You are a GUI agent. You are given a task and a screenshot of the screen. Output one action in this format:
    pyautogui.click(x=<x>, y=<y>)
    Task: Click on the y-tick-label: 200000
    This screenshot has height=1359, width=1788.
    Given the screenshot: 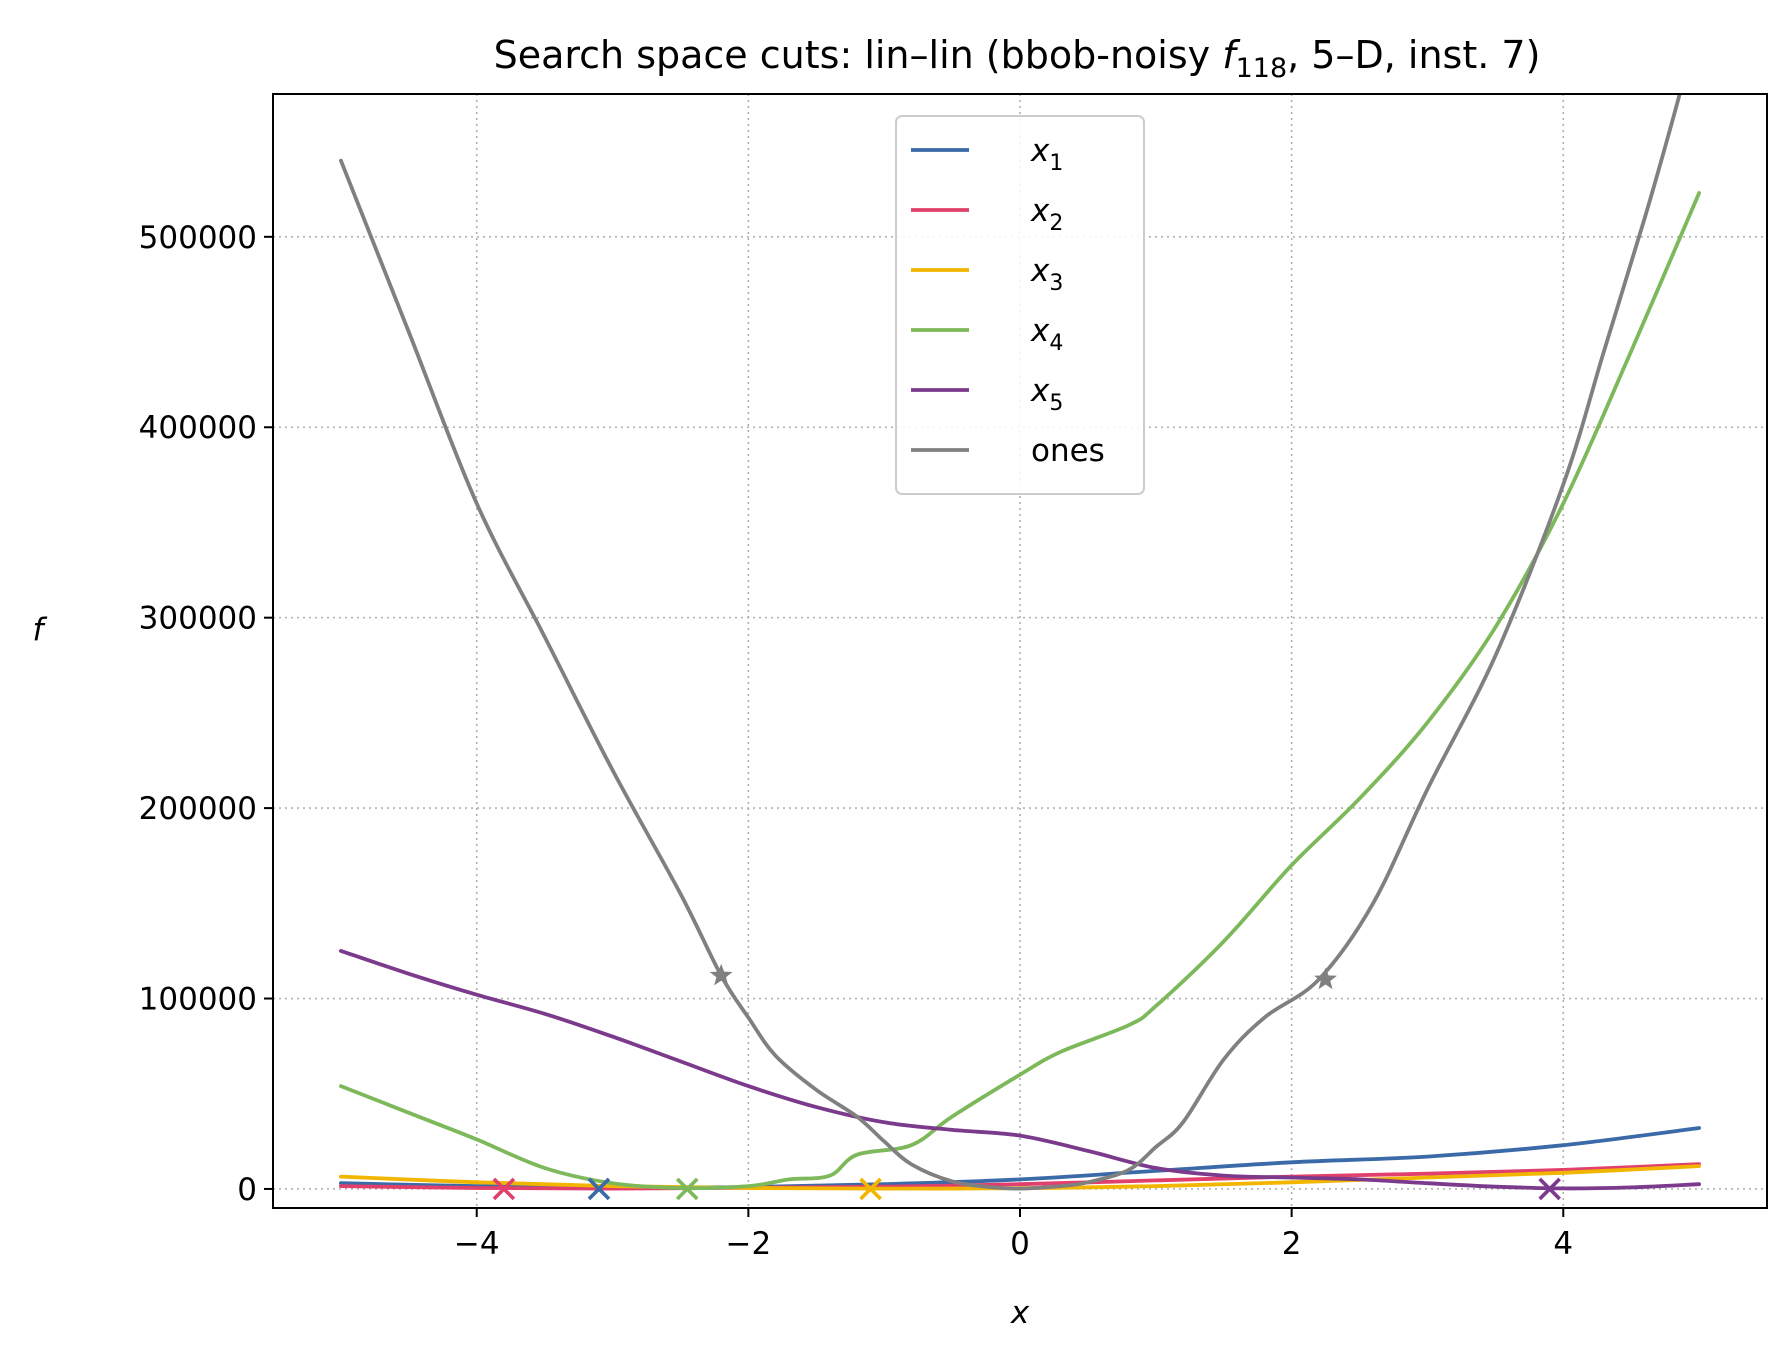 What is the action you would take?
    pyautogui.click(x=198, y=809)
    